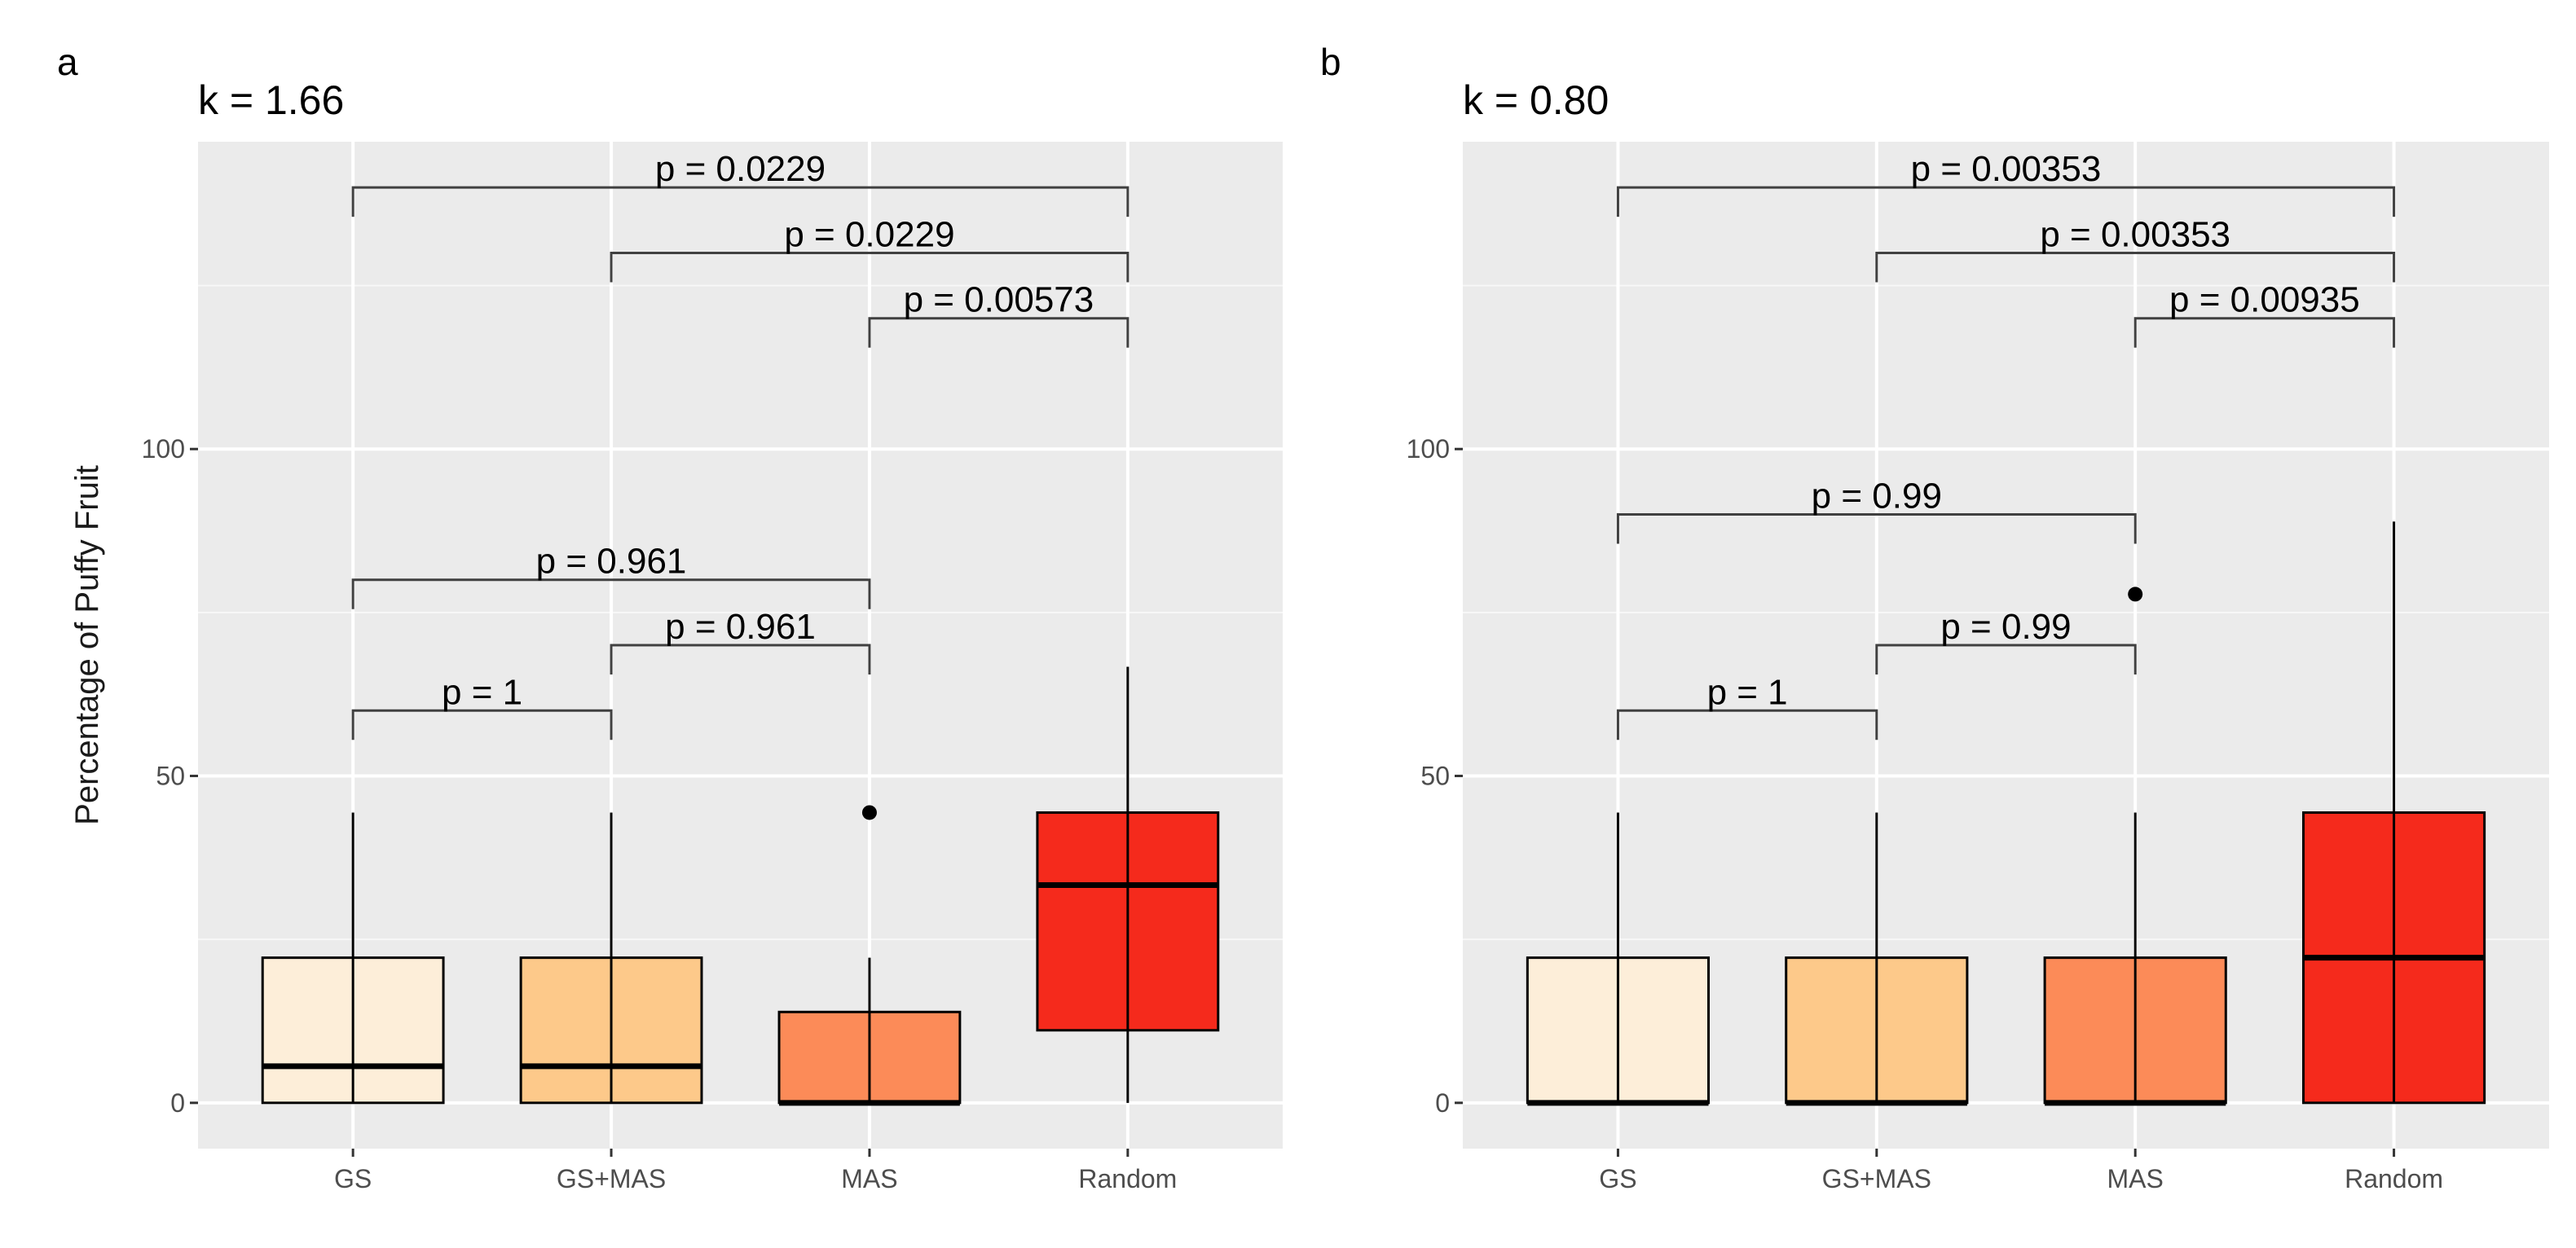 The width and height of the screenshot is (2576, 1248). What do you see at coordinates (1536, 100) in the screenshot?
I see `panel-title: k = 0.80` at bounding box center [1536, 100].